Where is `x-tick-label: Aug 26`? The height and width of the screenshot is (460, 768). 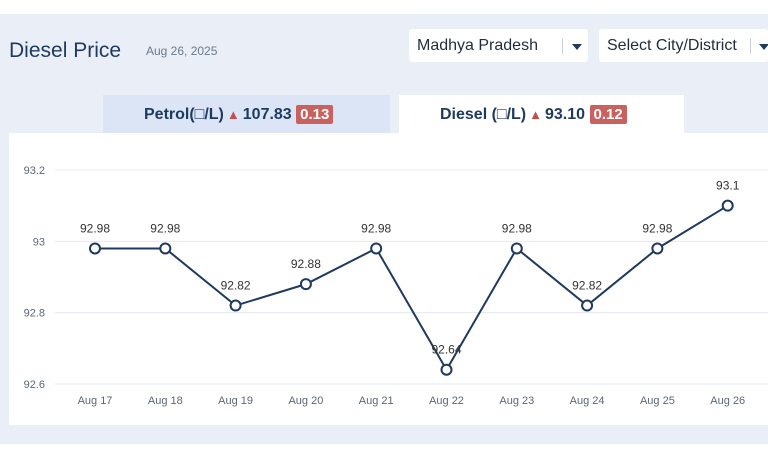 x-tick-label: Aug 26 is located at coordinates (727, 401).